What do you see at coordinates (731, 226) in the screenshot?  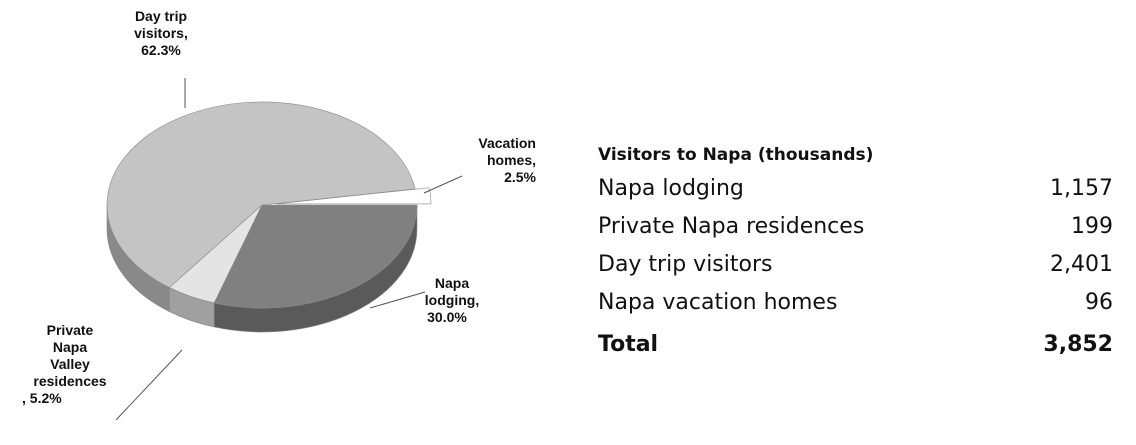 I see `cell-label: Private Napa residences` at bounding box center [731, 226].